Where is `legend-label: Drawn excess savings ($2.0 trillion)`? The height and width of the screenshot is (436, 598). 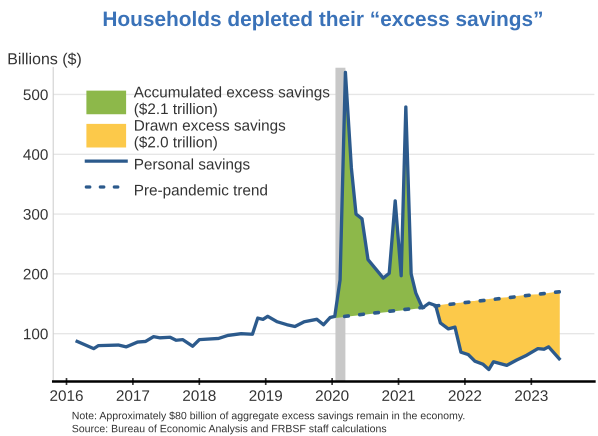
legend-label: Drawn excess savings ($2.0 trillion) is located at coordinates (210, 135).